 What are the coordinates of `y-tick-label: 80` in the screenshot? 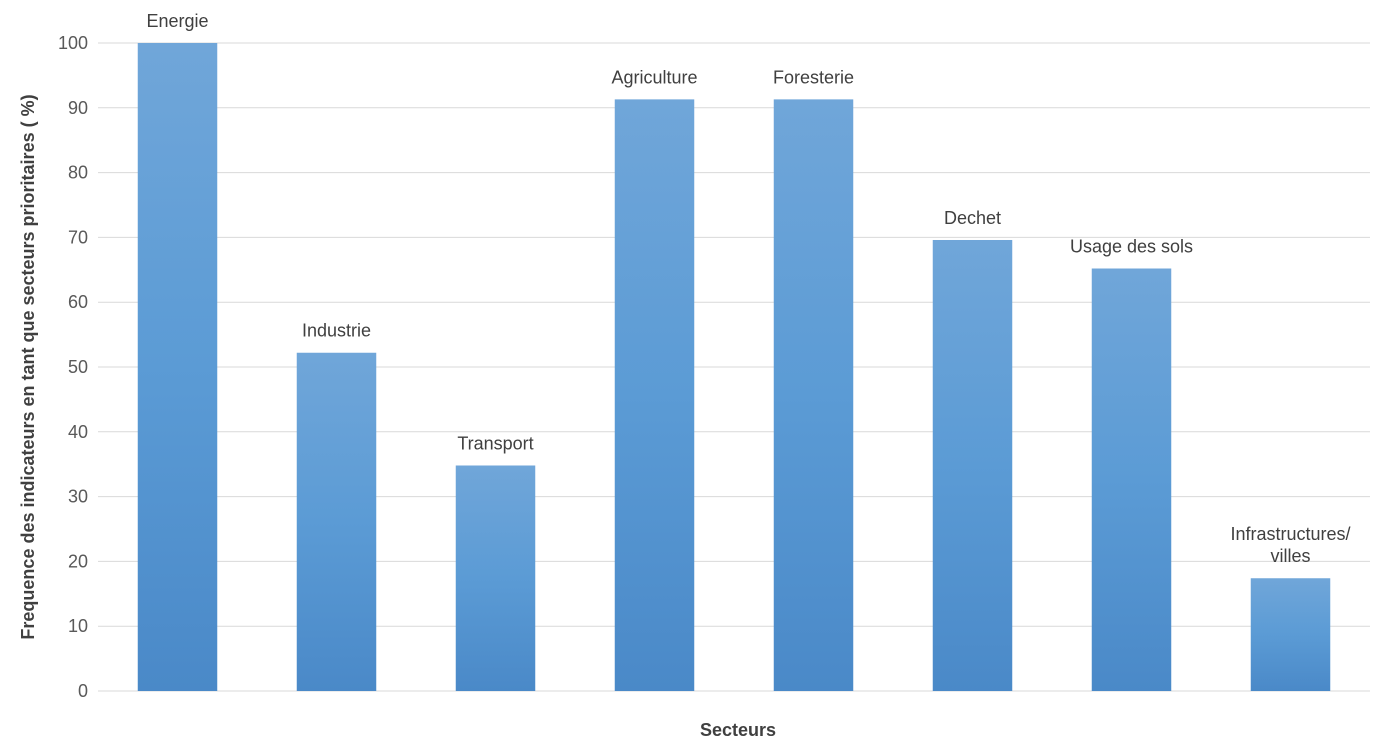 It's located at (78, 173).